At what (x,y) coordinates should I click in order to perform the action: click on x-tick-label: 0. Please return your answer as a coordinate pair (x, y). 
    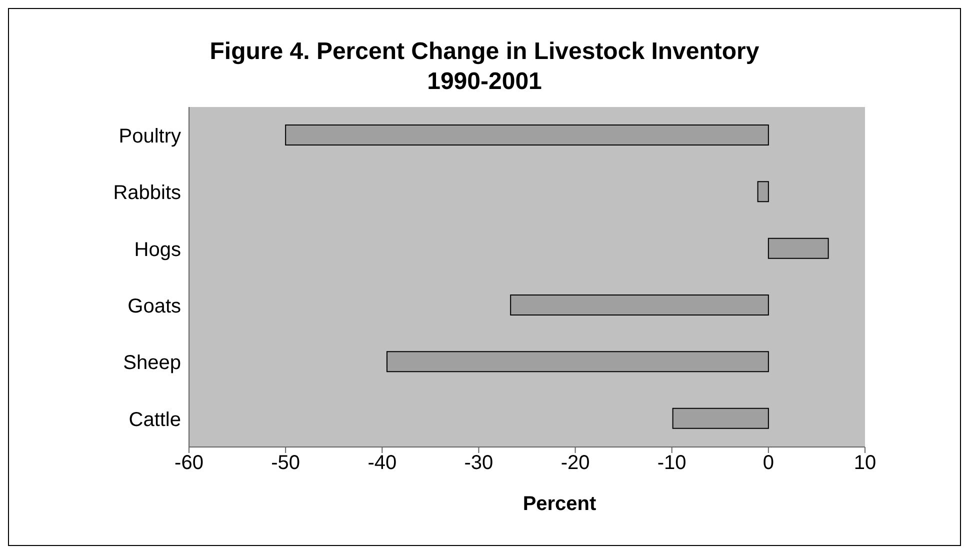
    Looking at the image, I should click on (768, 463).